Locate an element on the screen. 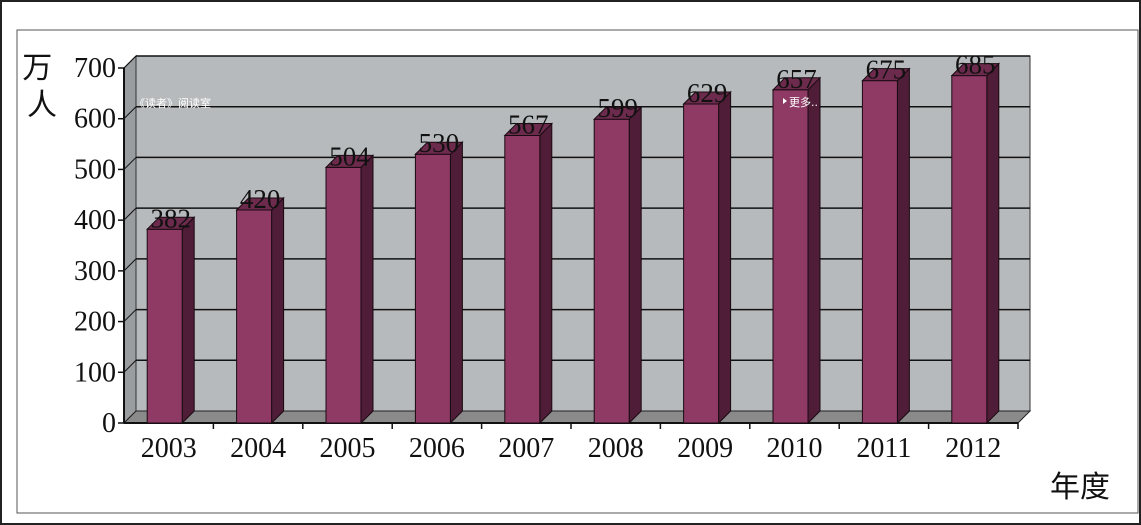  y-tick-label: 0 is located at coordinates (109, 423).